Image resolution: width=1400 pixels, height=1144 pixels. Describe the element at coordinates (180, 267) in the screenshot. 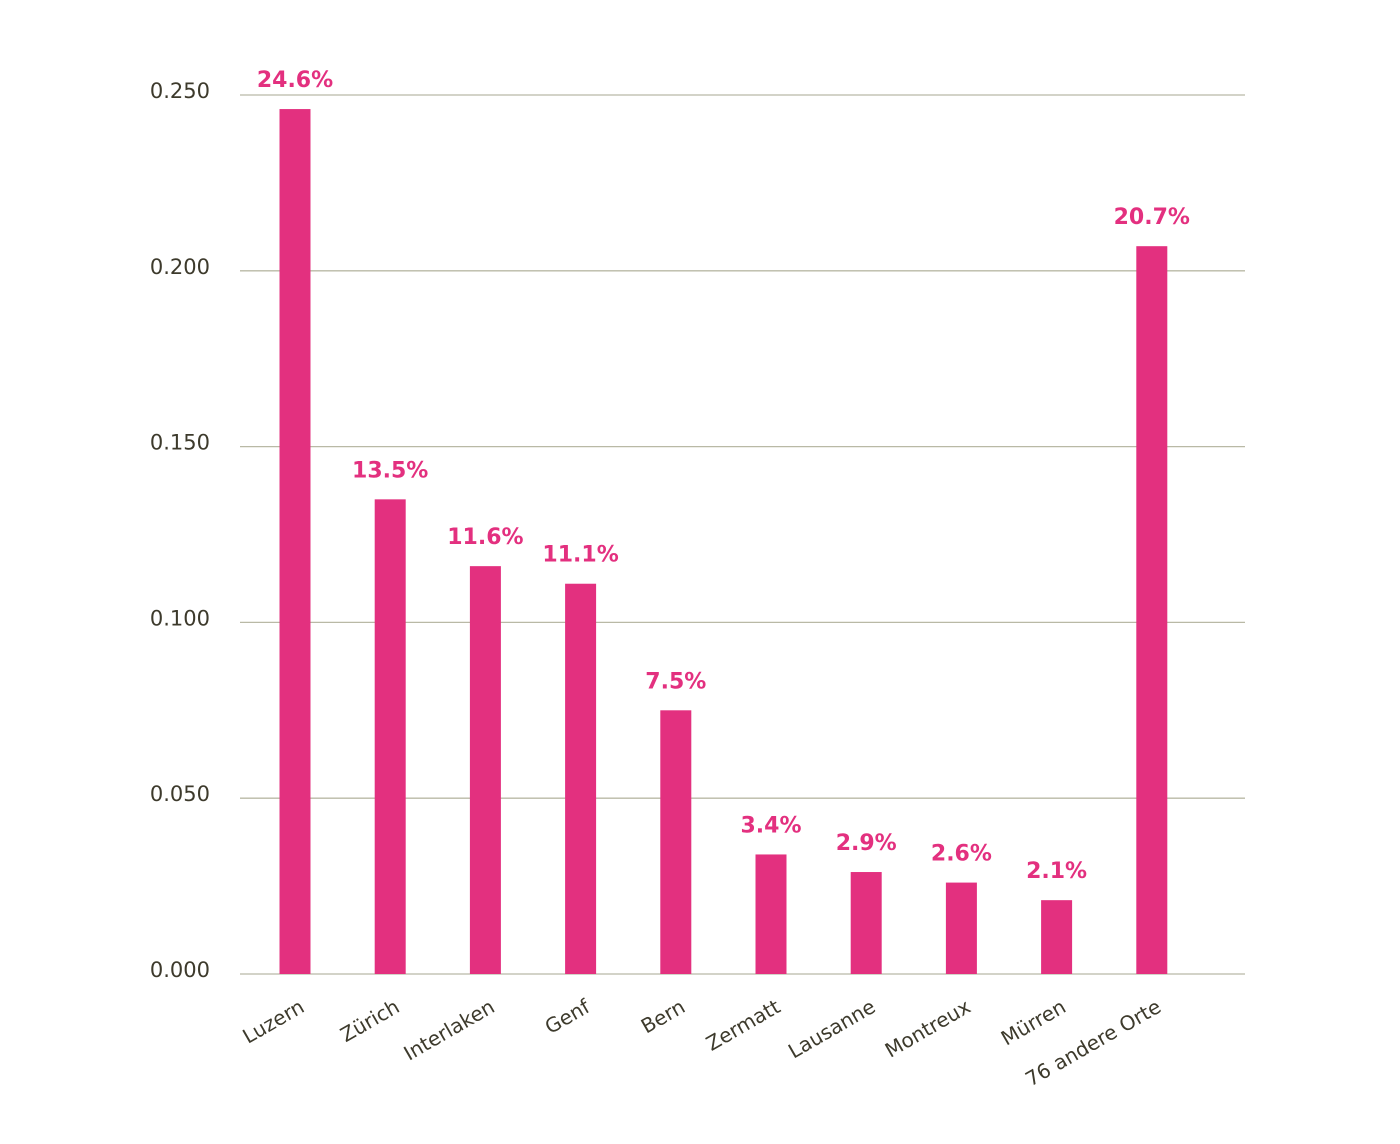

I see `y-tick-label: 0.200` at that location.